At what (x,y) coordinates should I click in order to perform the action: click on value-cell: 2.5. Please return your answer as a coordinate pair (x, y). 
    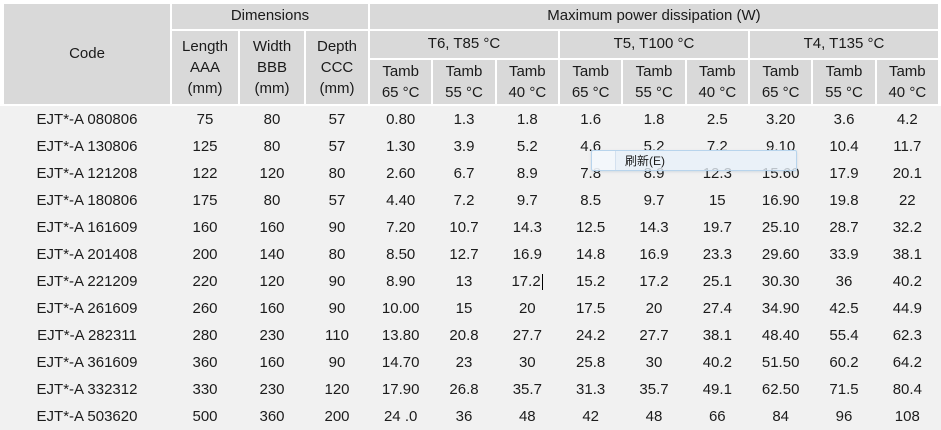
    Looking at the image, I should click on (717, 119).